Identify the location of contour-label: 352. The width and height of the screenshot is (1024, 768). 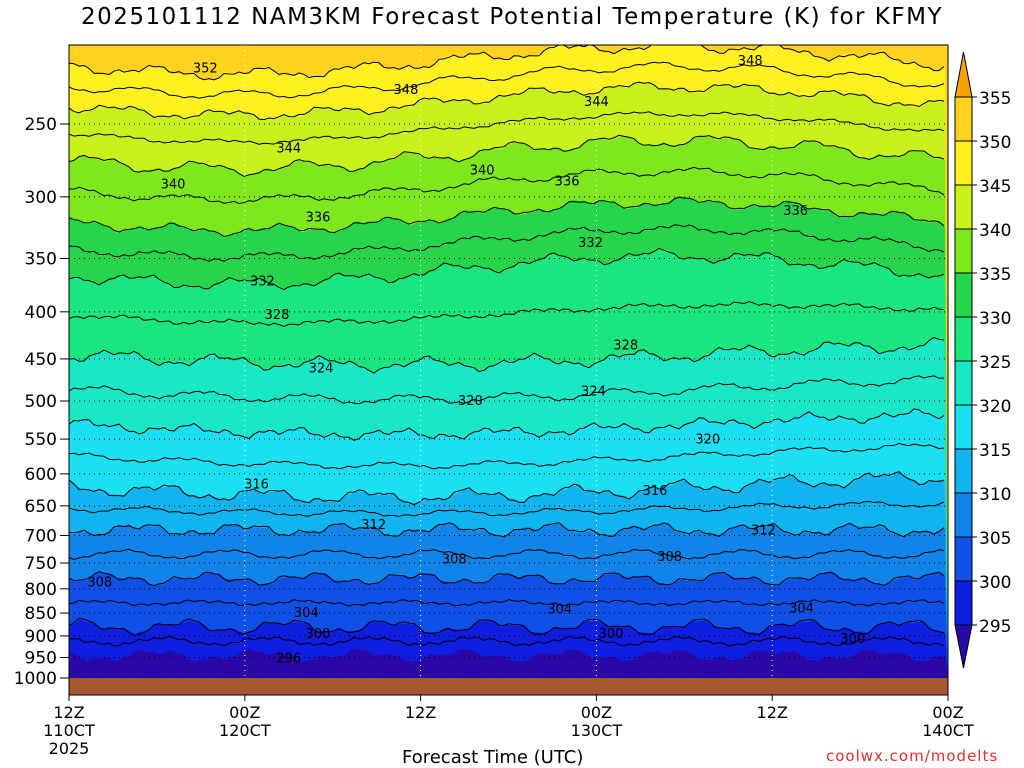
(205, 68).